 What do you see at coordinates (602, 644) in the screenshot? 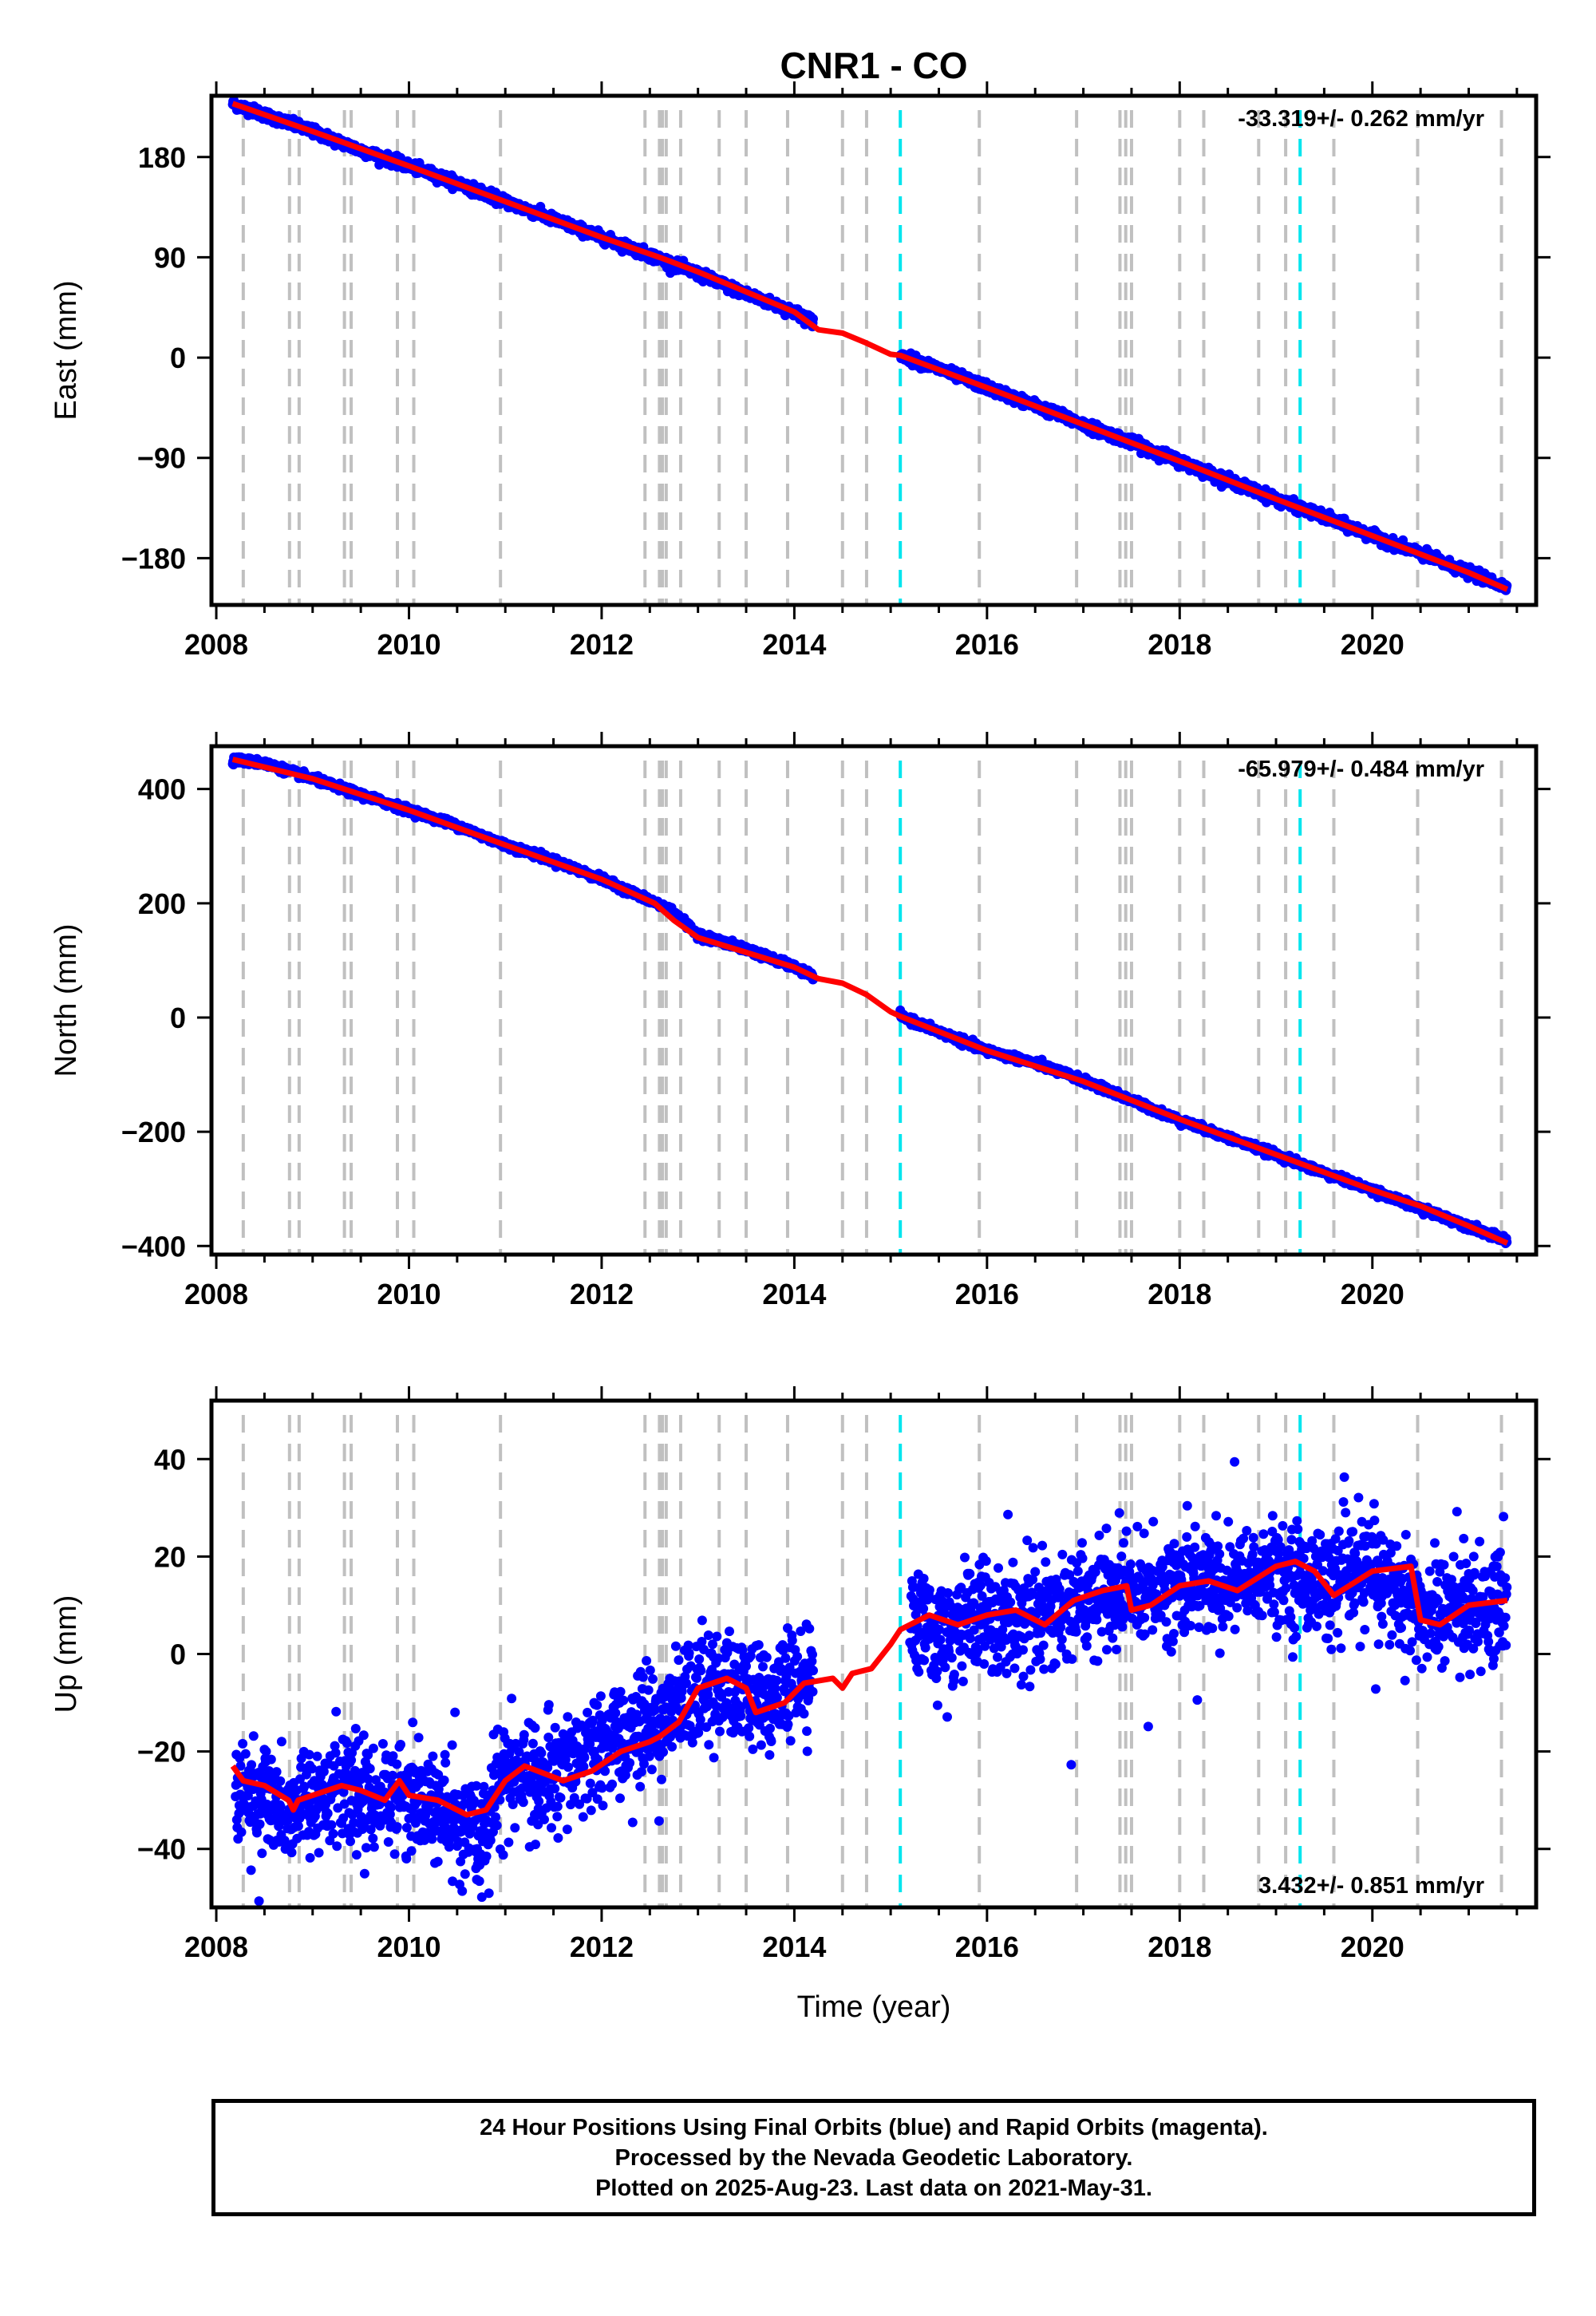
I see `x-tick-label: 2012` at bounding box center [602, 644].